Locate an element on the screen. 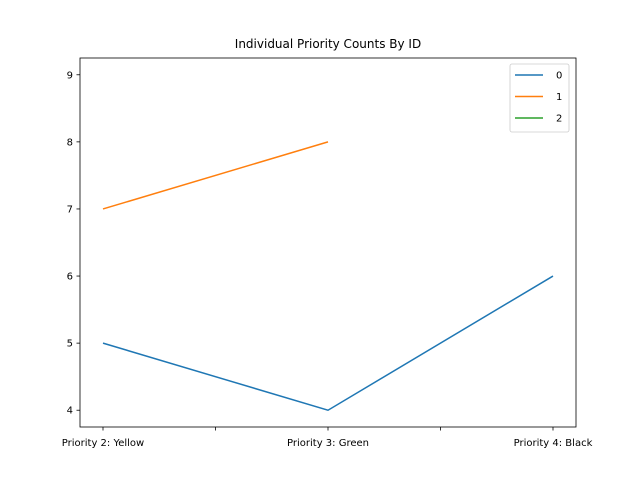 Image resolution: width=640 pixels, height=480 pixels. legend-label: 1 is located at coordinates (559, 97).